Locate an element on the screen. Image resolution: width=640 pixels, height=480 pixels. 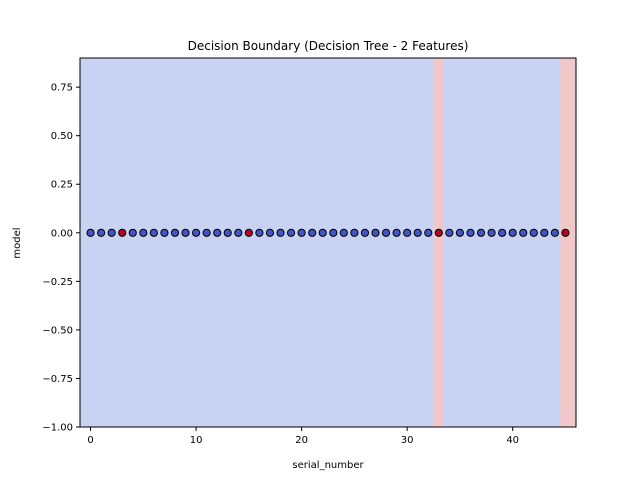
y-tick-label: −0.50 is located at coordinates (57, 330).